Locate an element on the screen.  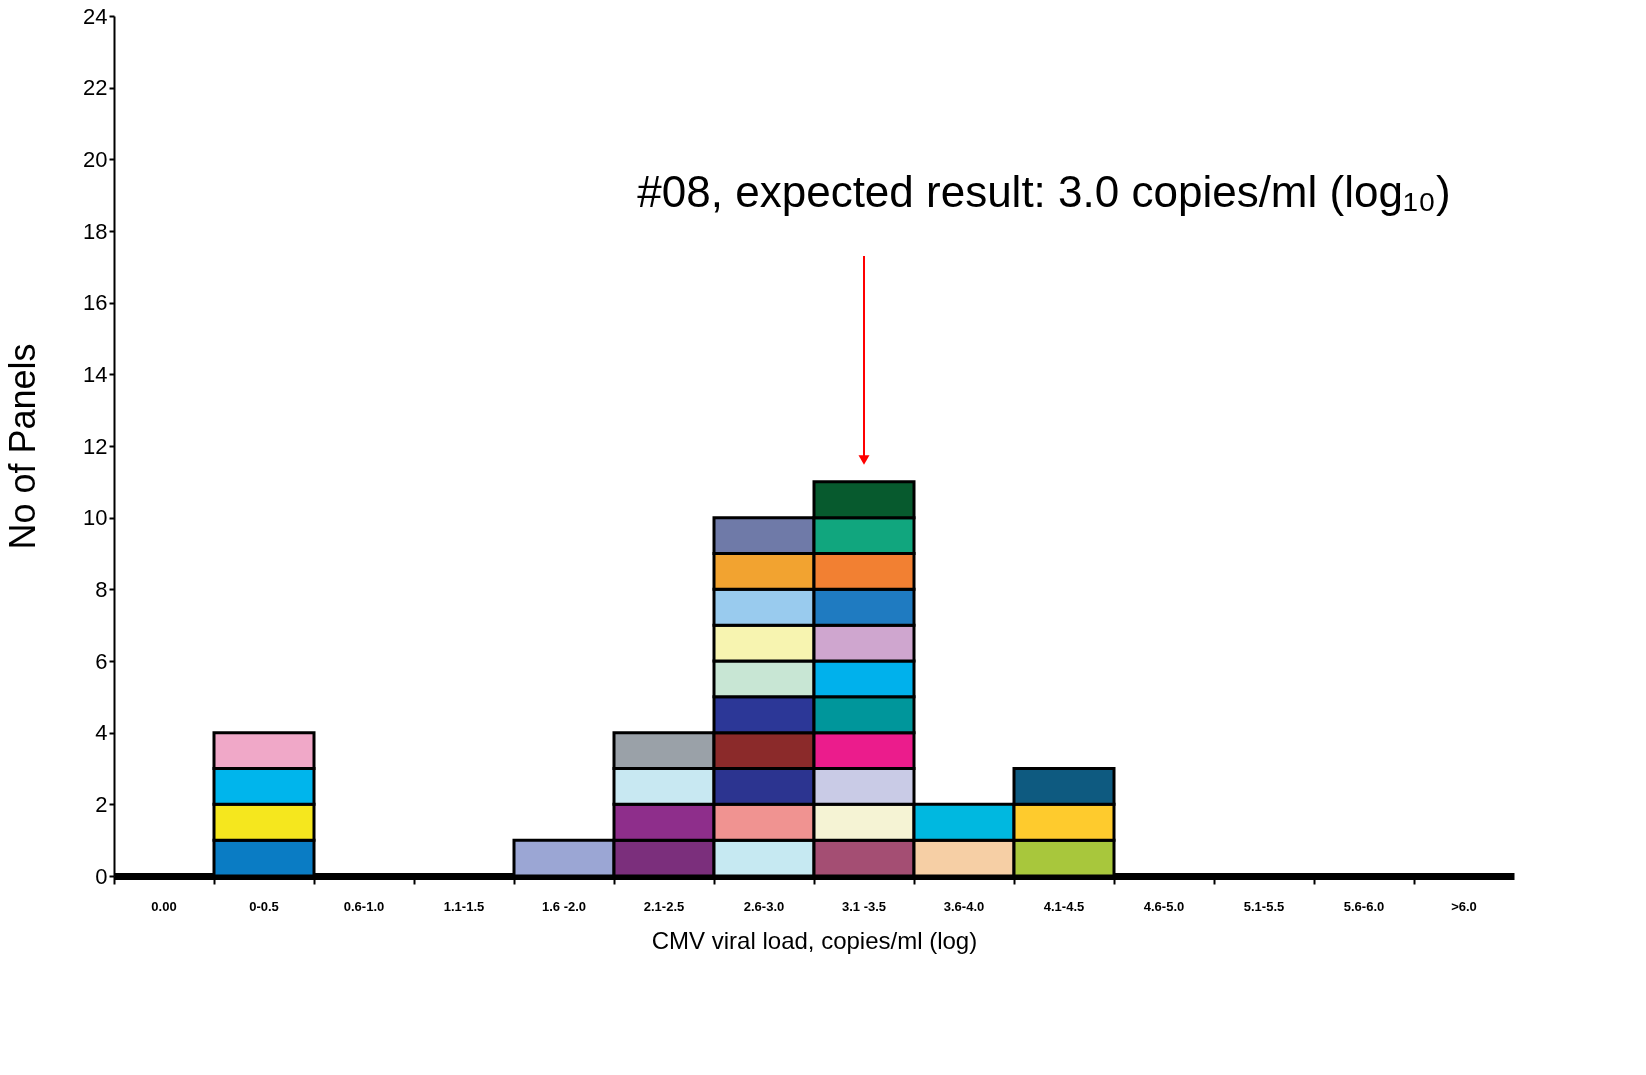
y-tick-label: 20 is located at coordinates (95, 159).